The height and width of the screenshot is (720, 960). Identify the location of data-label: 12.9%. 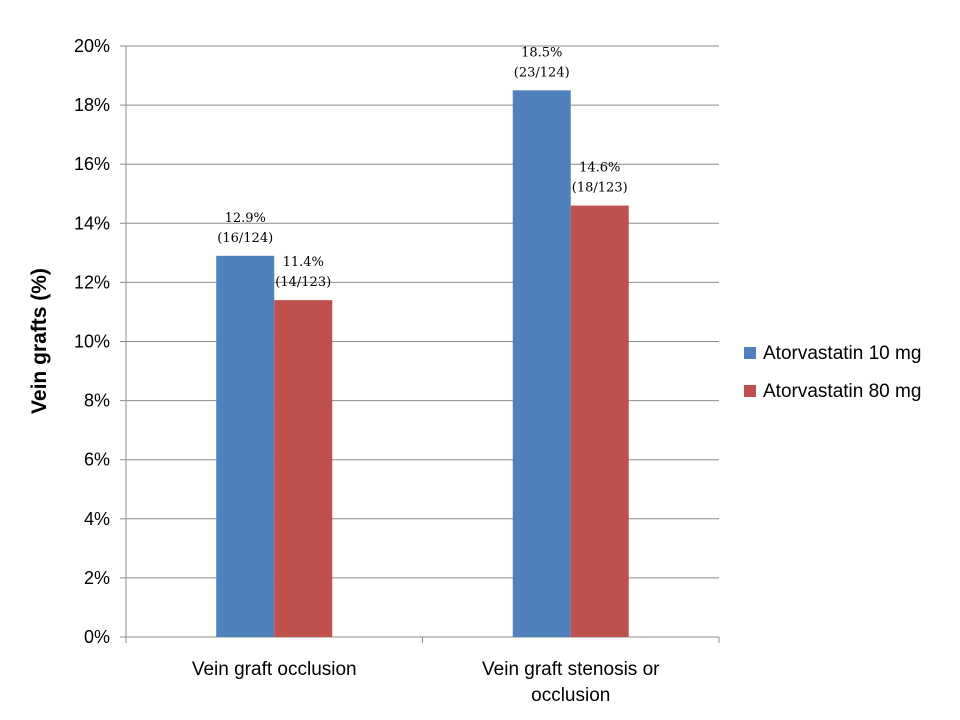
(245, 218).